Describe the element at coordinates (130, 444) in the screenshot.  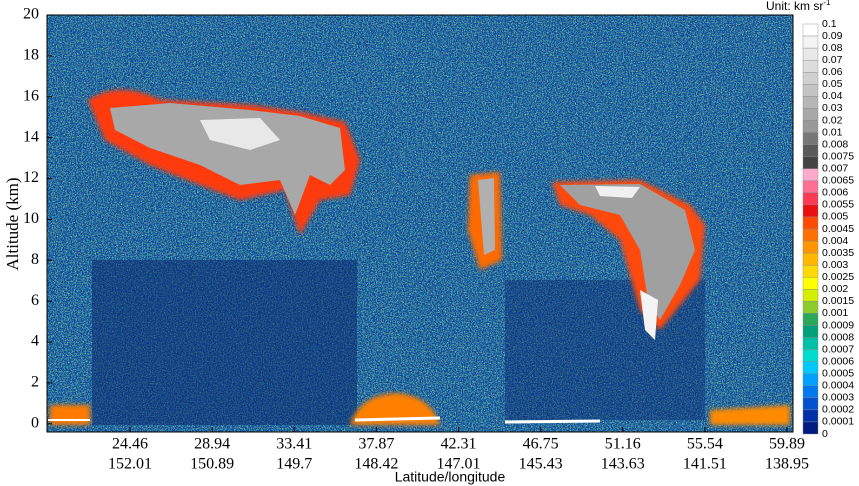
I see `x-tick-label: 24.46` at that location.